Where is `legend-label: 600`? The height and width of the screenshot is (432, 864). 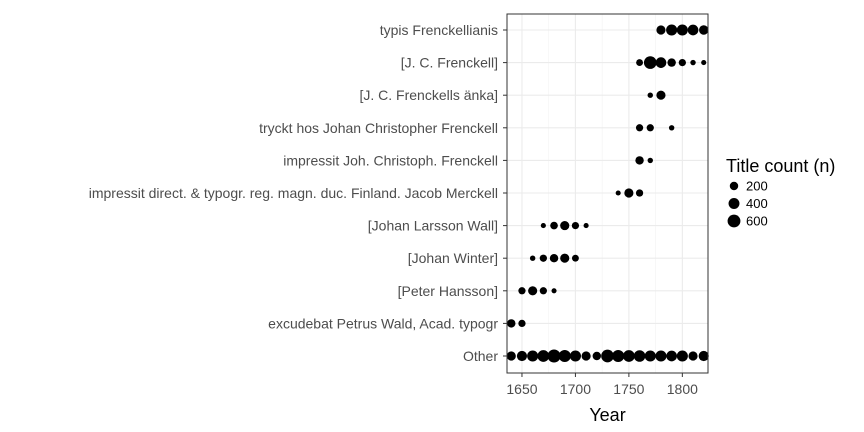
legend-label: 600 is located at coordinates (757, 221).